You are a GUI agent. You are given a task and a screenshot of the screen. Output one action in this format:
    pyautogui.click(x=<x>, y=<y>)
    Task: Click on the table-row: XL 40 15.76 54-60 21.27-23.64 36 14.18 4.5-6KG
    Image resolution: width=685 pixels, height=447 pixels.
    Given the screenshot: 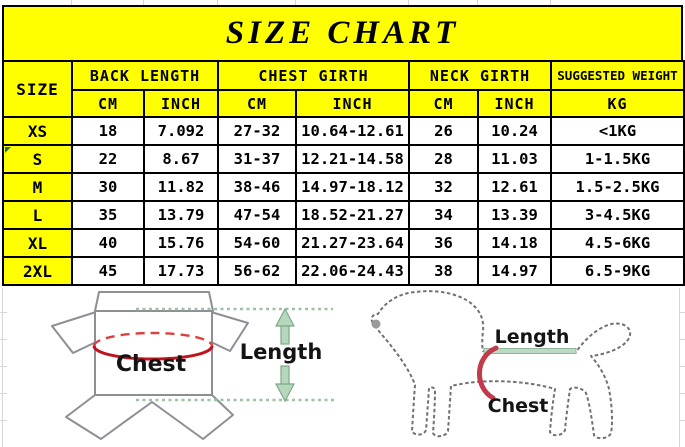 What is the action you would take?
    pyautogui.click(x=343, y=243)
    